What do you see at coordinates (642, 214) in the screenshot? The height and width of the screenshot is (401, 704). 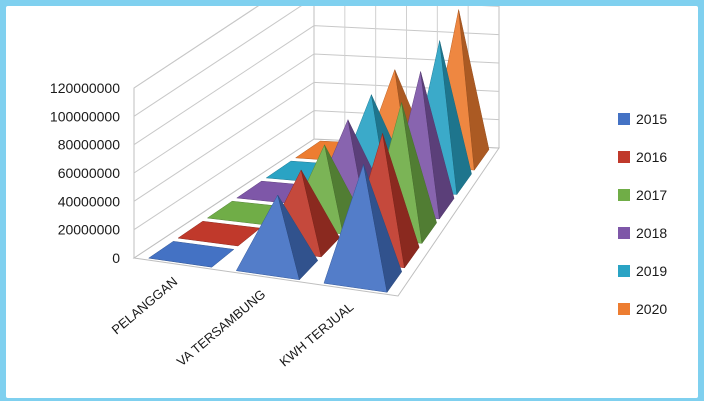 I see `legend: 2015 2016 2017 2018 2019 2020` at bounding box center [642, 214].